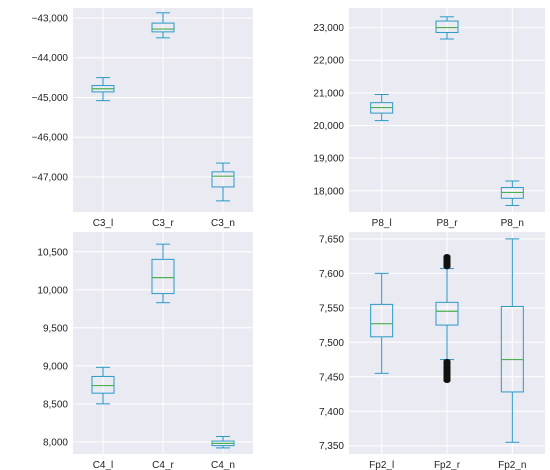  I want to click on x-tick-label: C4_n, so click(223, 465).